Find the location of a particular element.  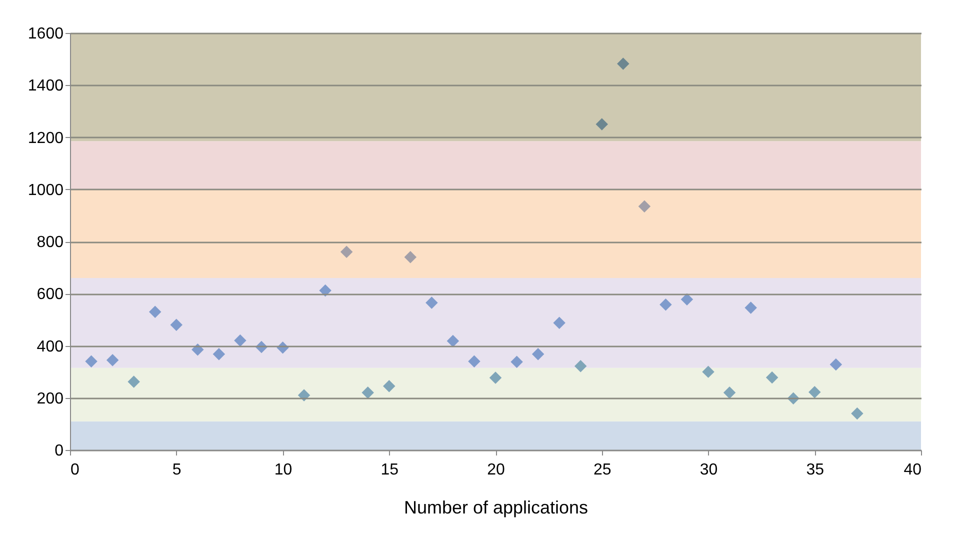

y-tick-label: 1000 is located at coordinates (46, 190).